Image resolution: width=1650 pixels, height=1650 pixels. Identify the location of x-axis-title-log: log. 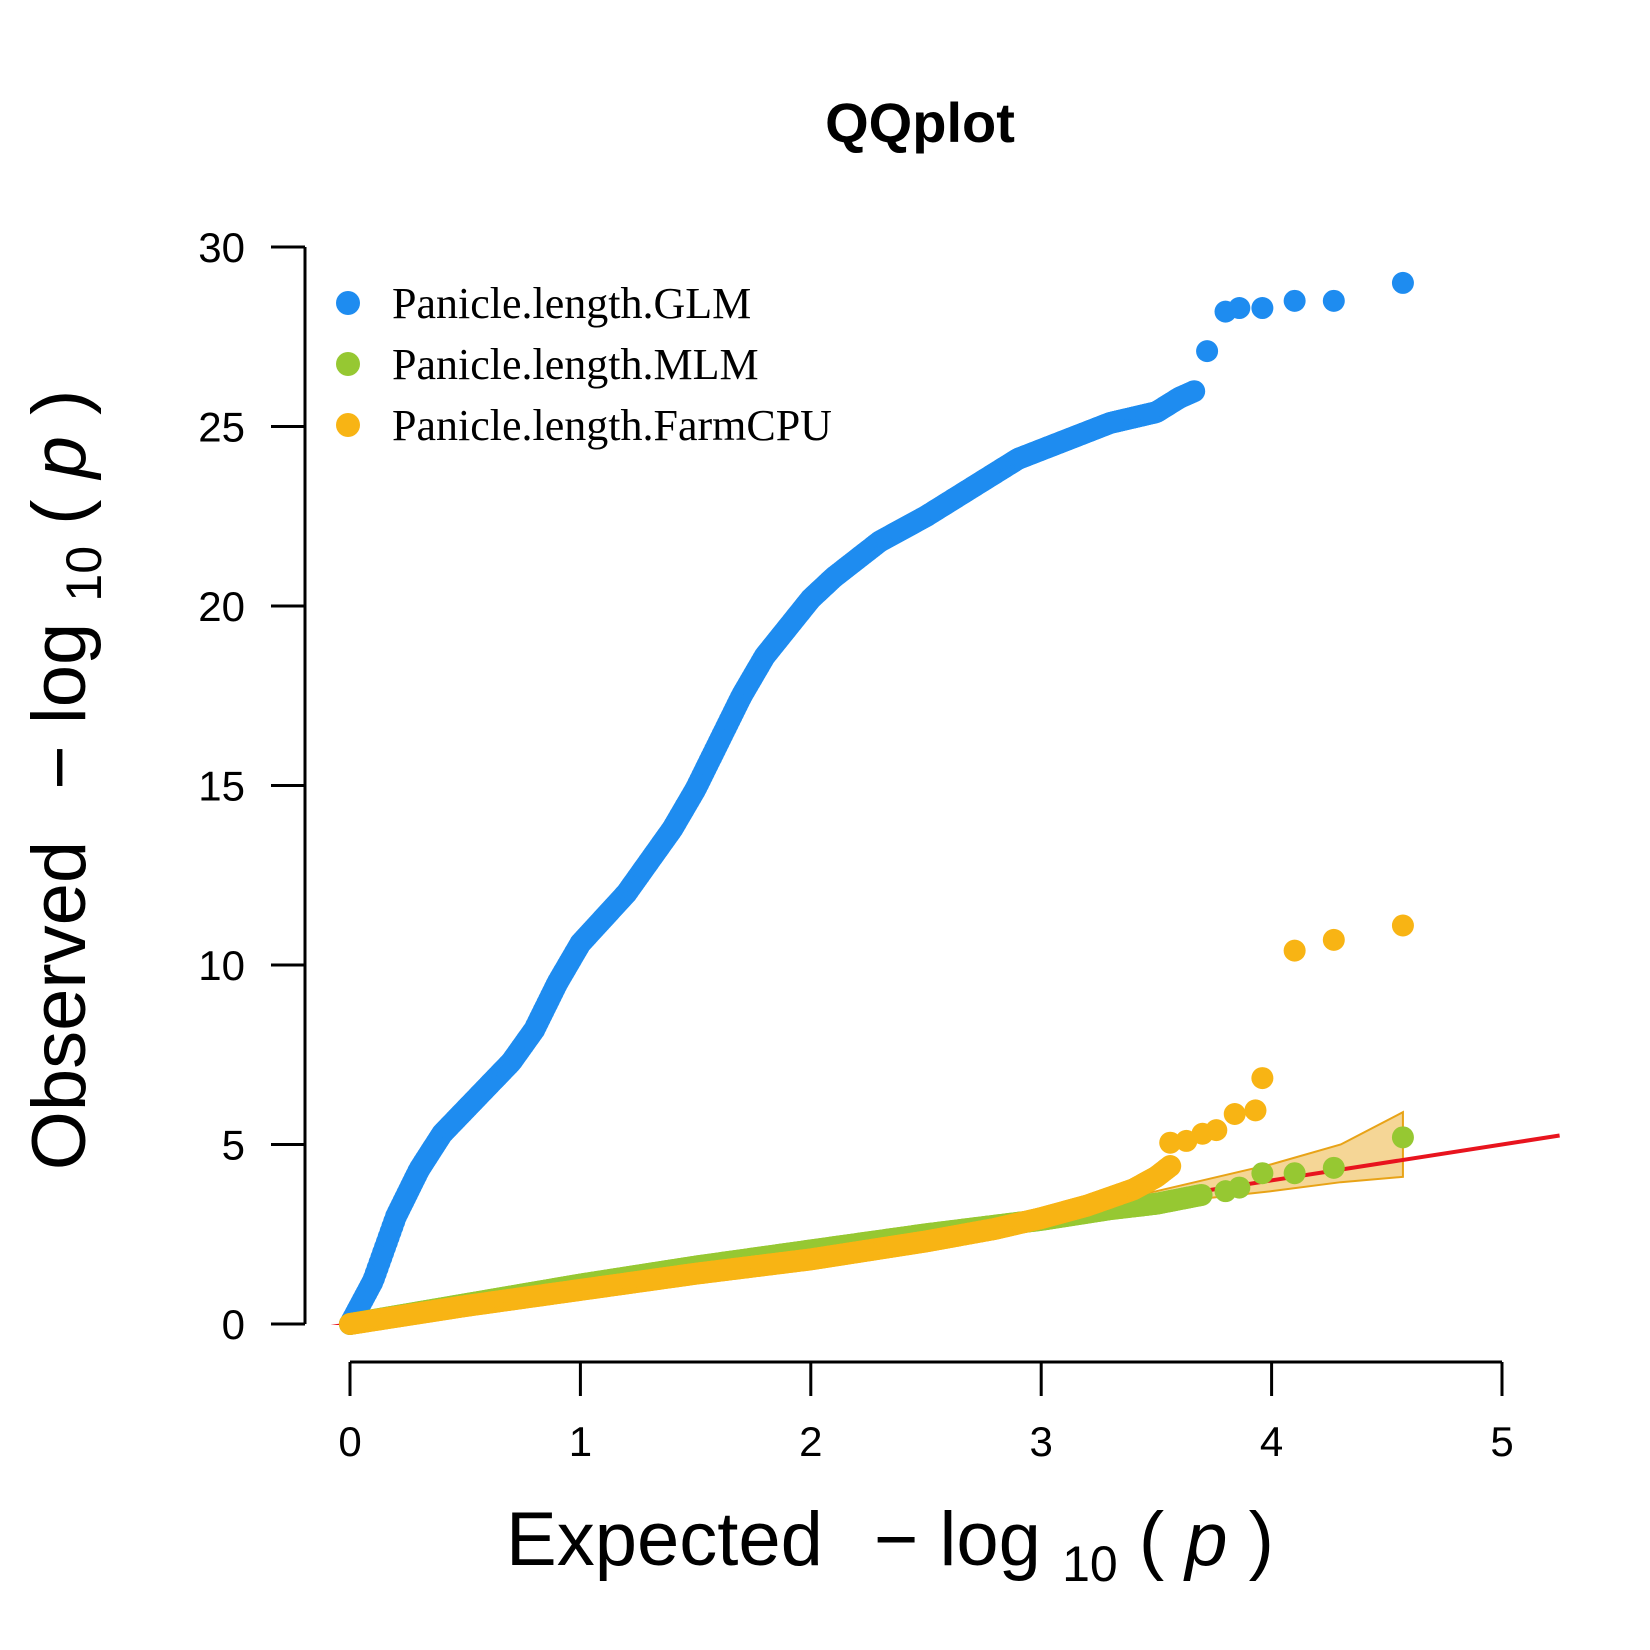
(990, 1539).